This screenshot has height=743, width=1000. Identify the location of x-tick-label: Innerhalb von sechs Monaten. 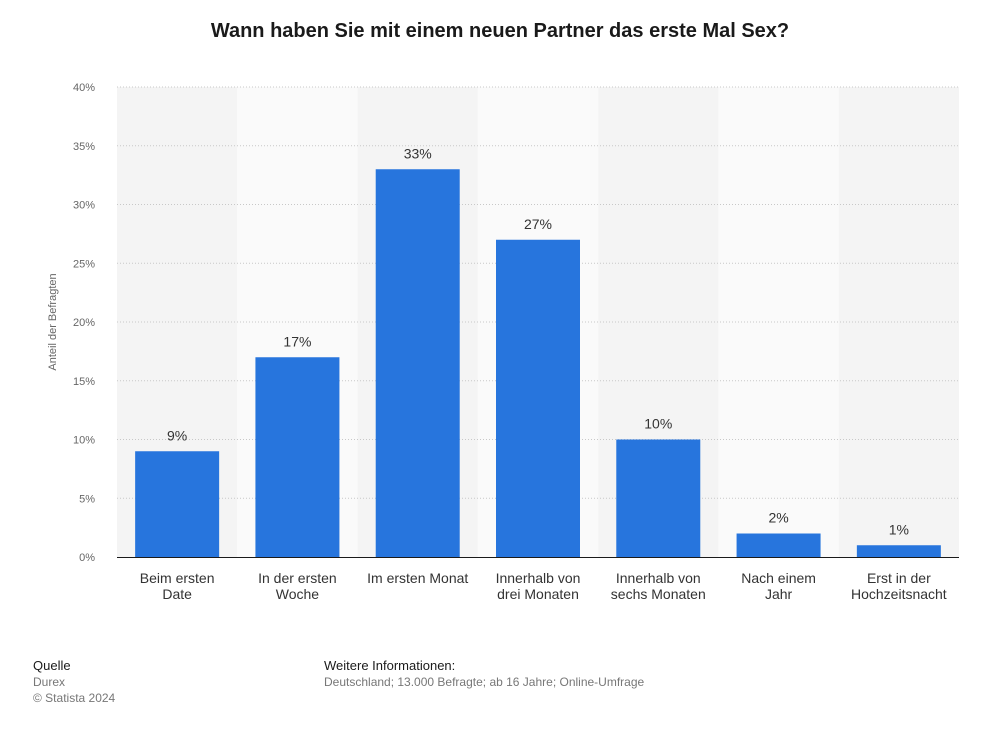
(658, 586).